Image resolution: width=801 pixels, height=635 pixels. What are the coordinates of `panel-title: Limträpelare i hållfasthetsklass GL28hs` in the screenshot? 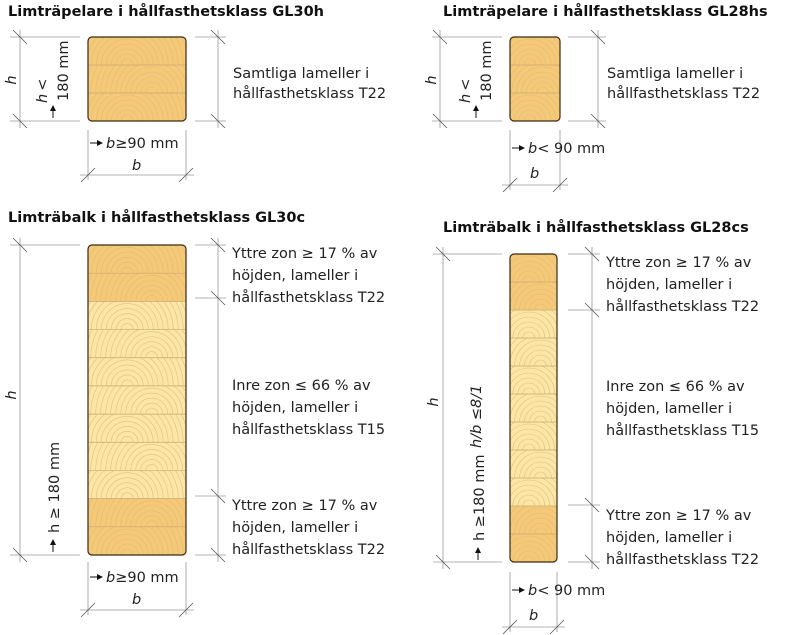 It's located at (605, 11).